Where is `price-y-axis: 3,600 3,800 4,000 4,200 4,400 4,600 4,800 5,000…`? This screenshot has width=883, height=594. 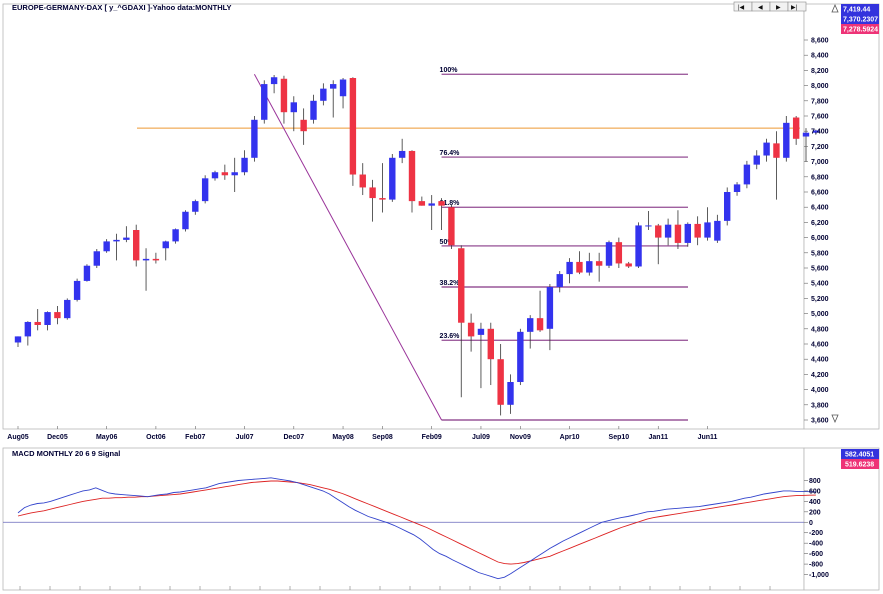 price-y-axis: 3,600 3,800 4,000 4,200 4,400 4,600 4,800 5,000… is located at coordinates (816, 231).